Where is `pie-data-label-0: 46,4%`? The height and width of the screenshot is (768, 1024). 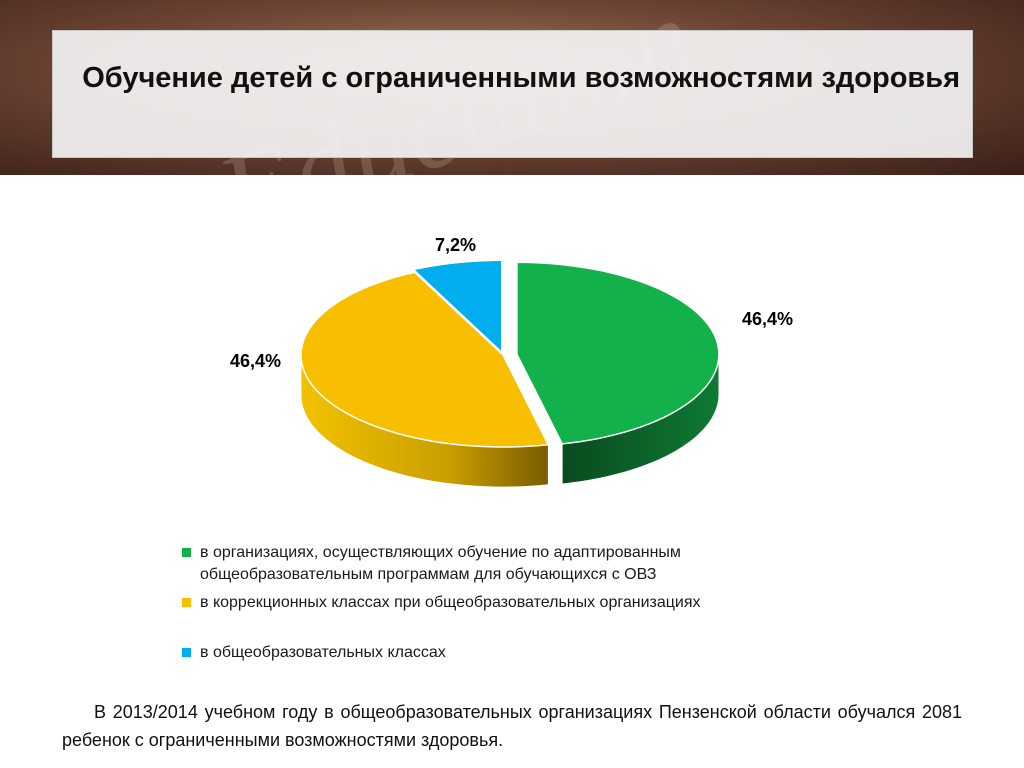 pie-data-label-0: 46,4% is located at coordinates (767, 319).